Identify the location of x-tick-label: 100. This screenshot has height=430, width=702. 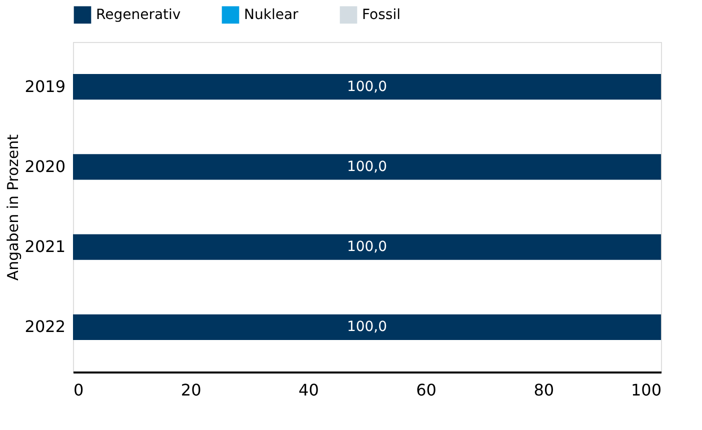
(646, 390).